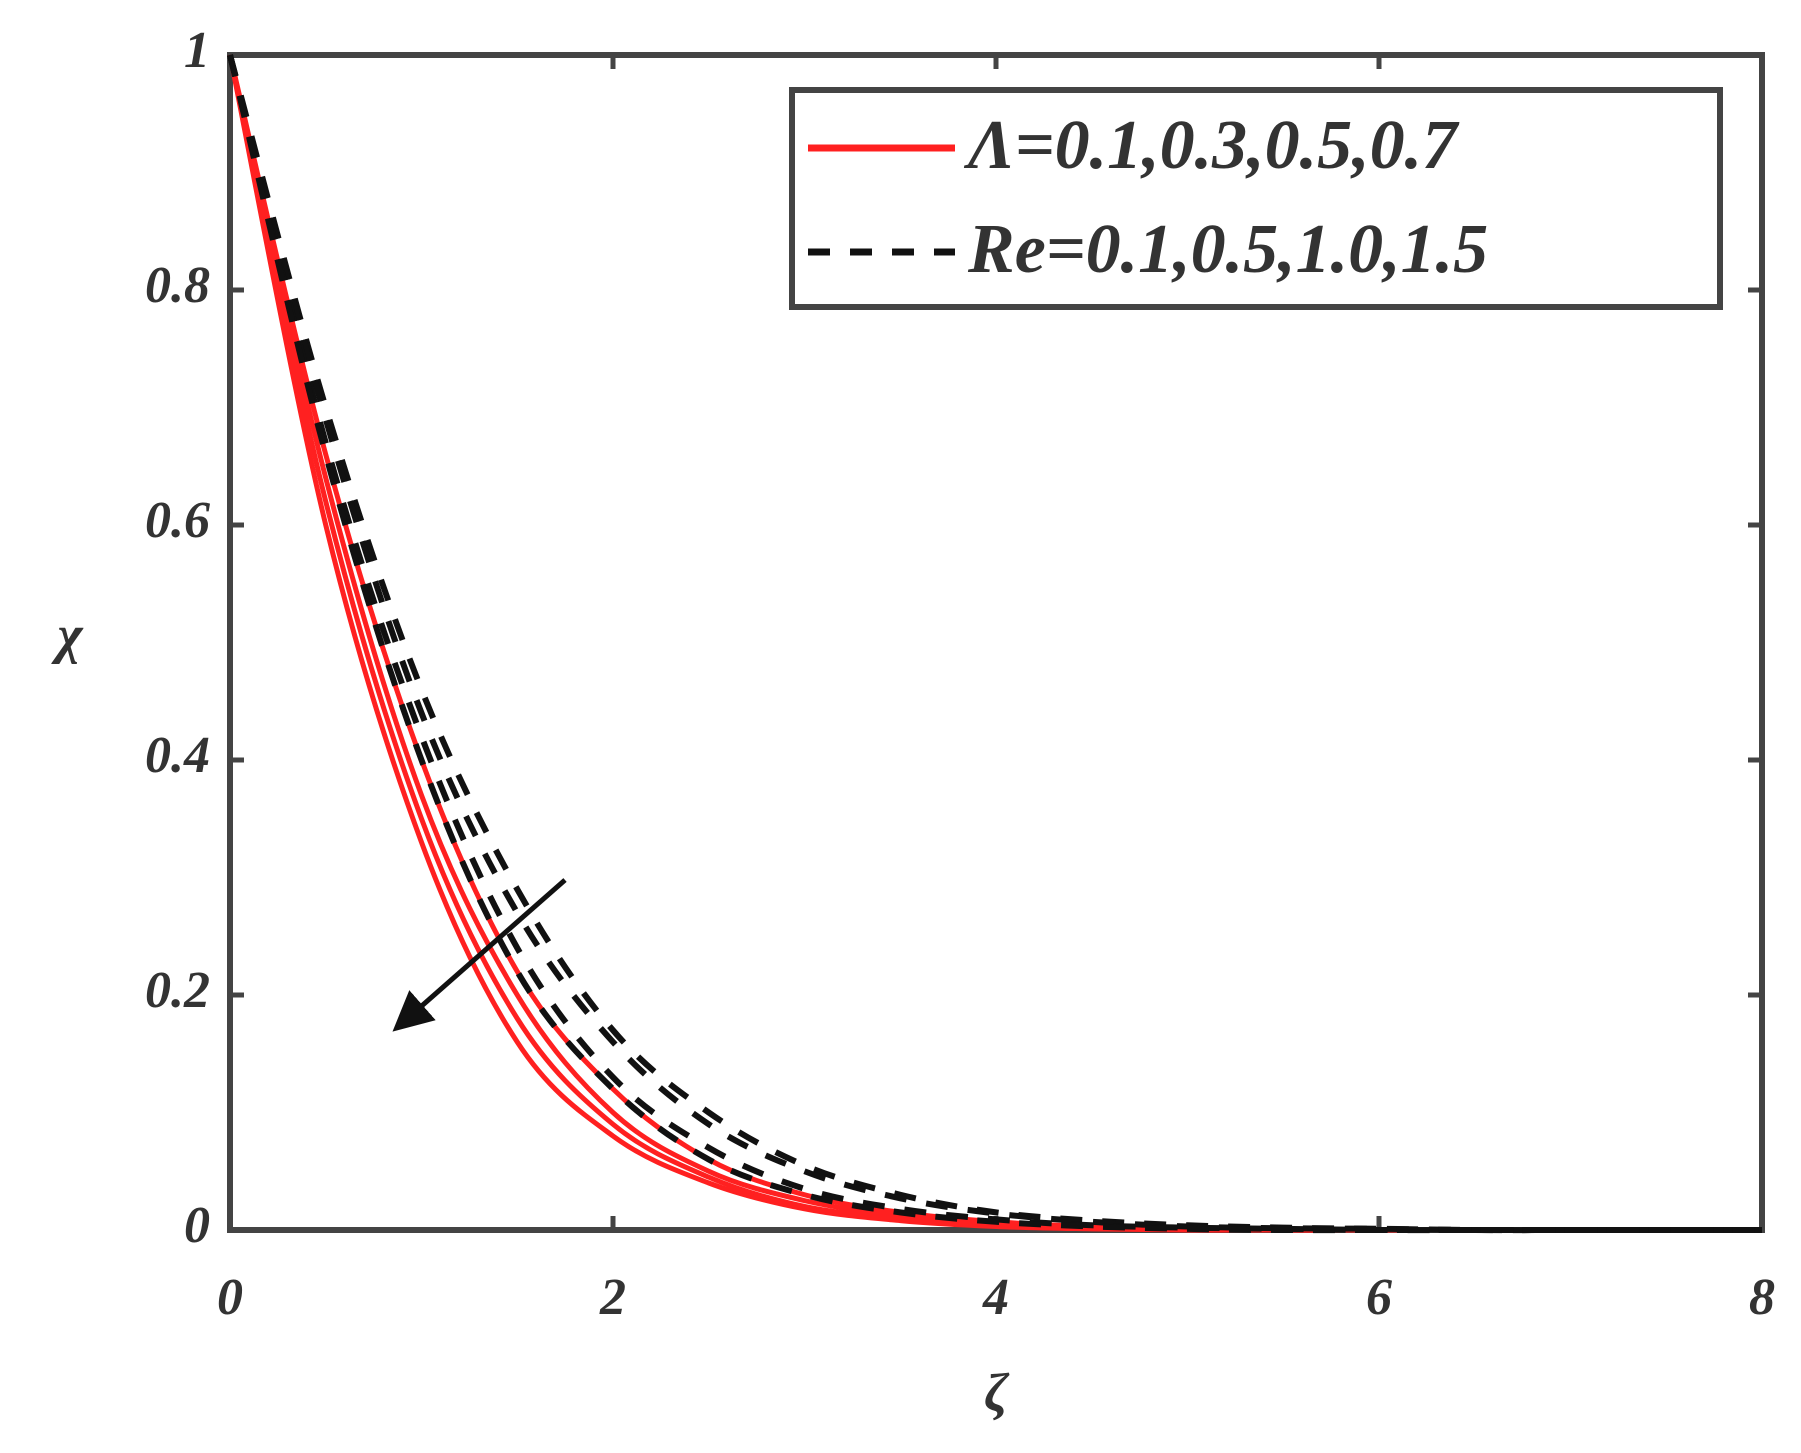 This screenshot has height=1453, width=1801. I want to click on y-axis-label: χ, so click(66, 634).